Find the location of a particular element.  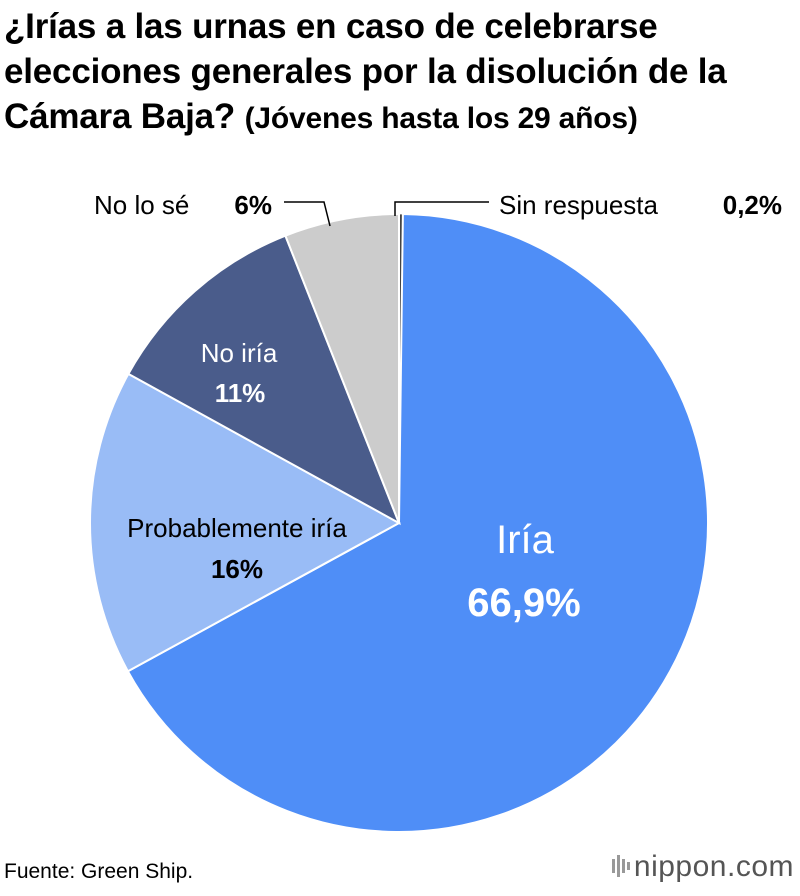

value-sin-respuesta: 0,2% is located at coordinates (752, 205).